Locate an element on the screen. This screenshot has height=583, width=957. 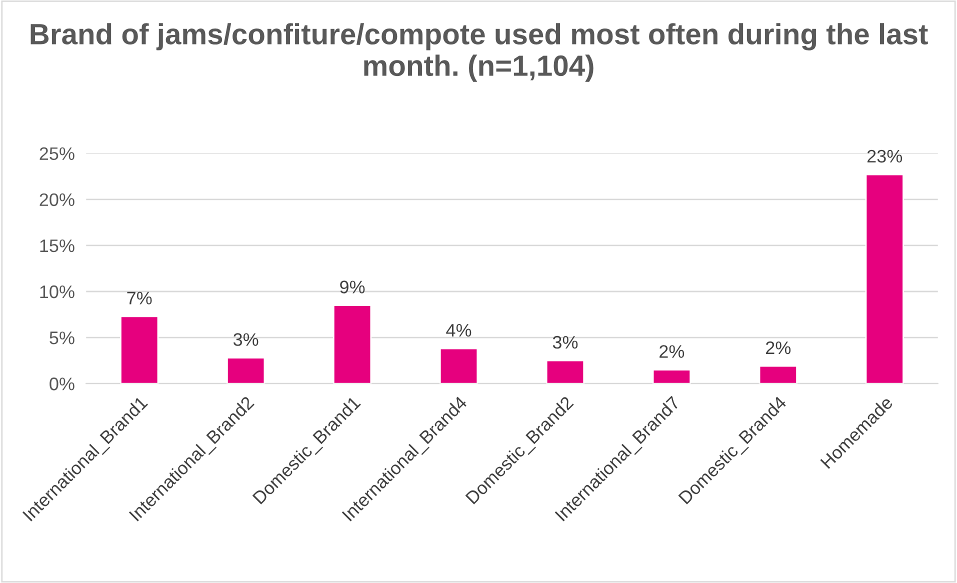
y-tick-label: 5% is located at coordinates (62, 338).